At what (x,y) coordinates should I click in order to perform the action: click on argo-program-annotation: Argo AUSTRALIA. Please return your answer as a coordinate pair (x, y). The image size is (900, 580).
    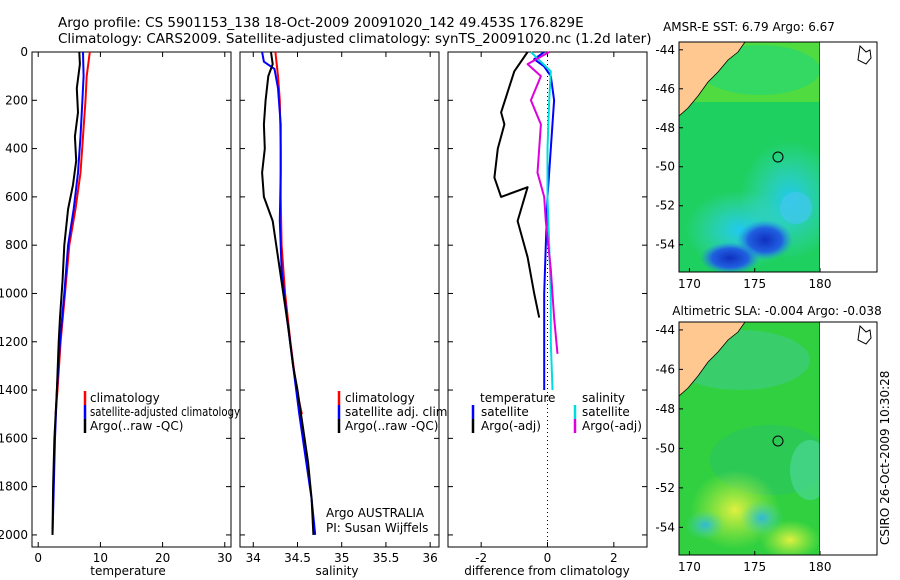
    Looking at the image, I should click on (375, 513).